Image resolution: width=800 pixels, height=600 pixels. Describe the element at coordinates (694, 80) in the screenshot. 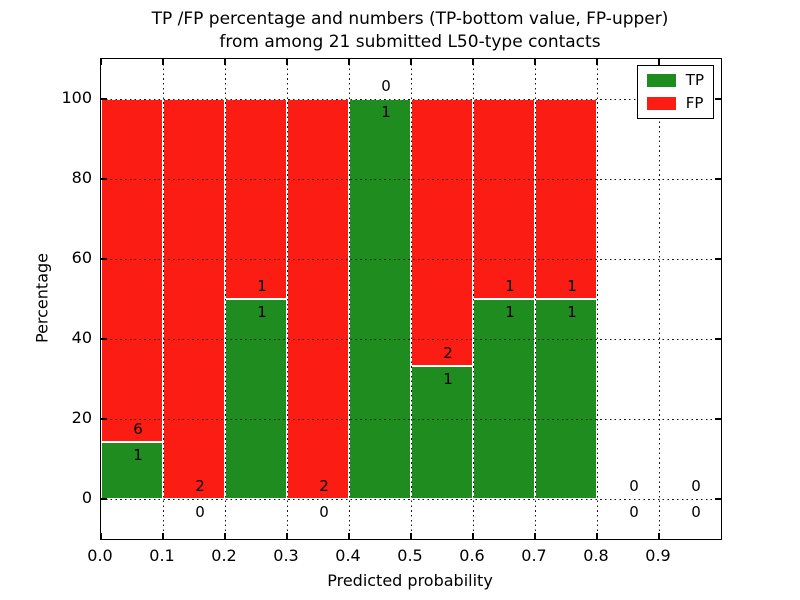

I see `legend-label-tp: TP` at that location.